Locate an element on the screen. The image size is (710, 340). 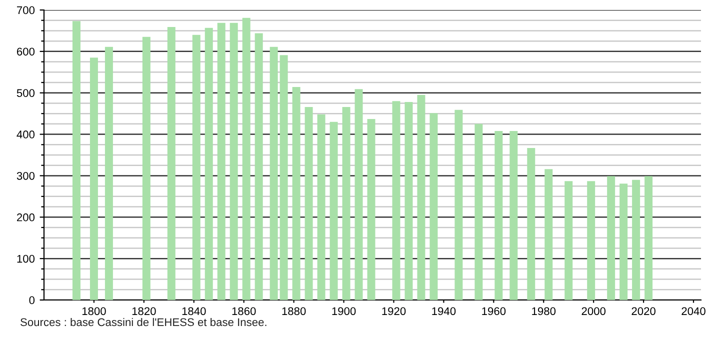
y-tick-label: 600 is located at coordinates (26, 52).